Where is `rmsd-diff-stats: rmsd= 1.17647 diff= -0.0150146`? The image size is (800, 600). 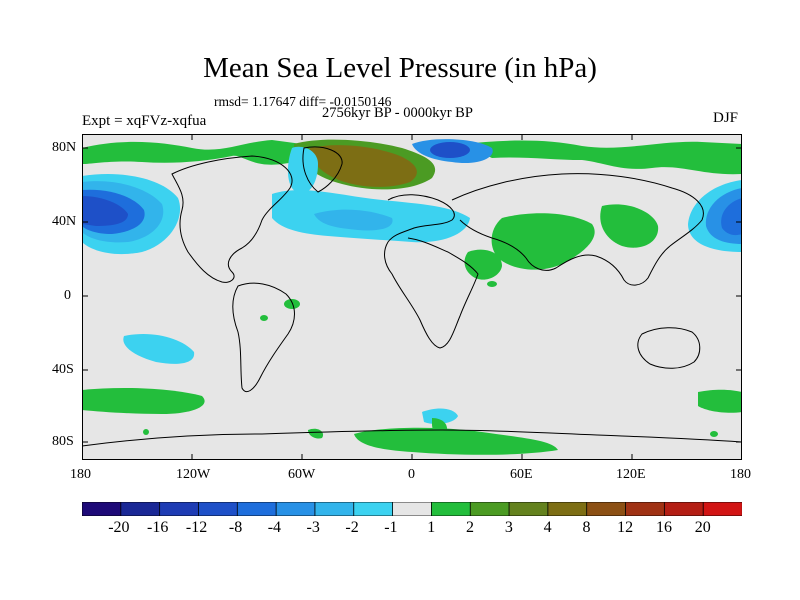
rmsd-diff-stats: rmsd= 1.17647 diff= -0.0150146 is located at coordinates (303, 101).